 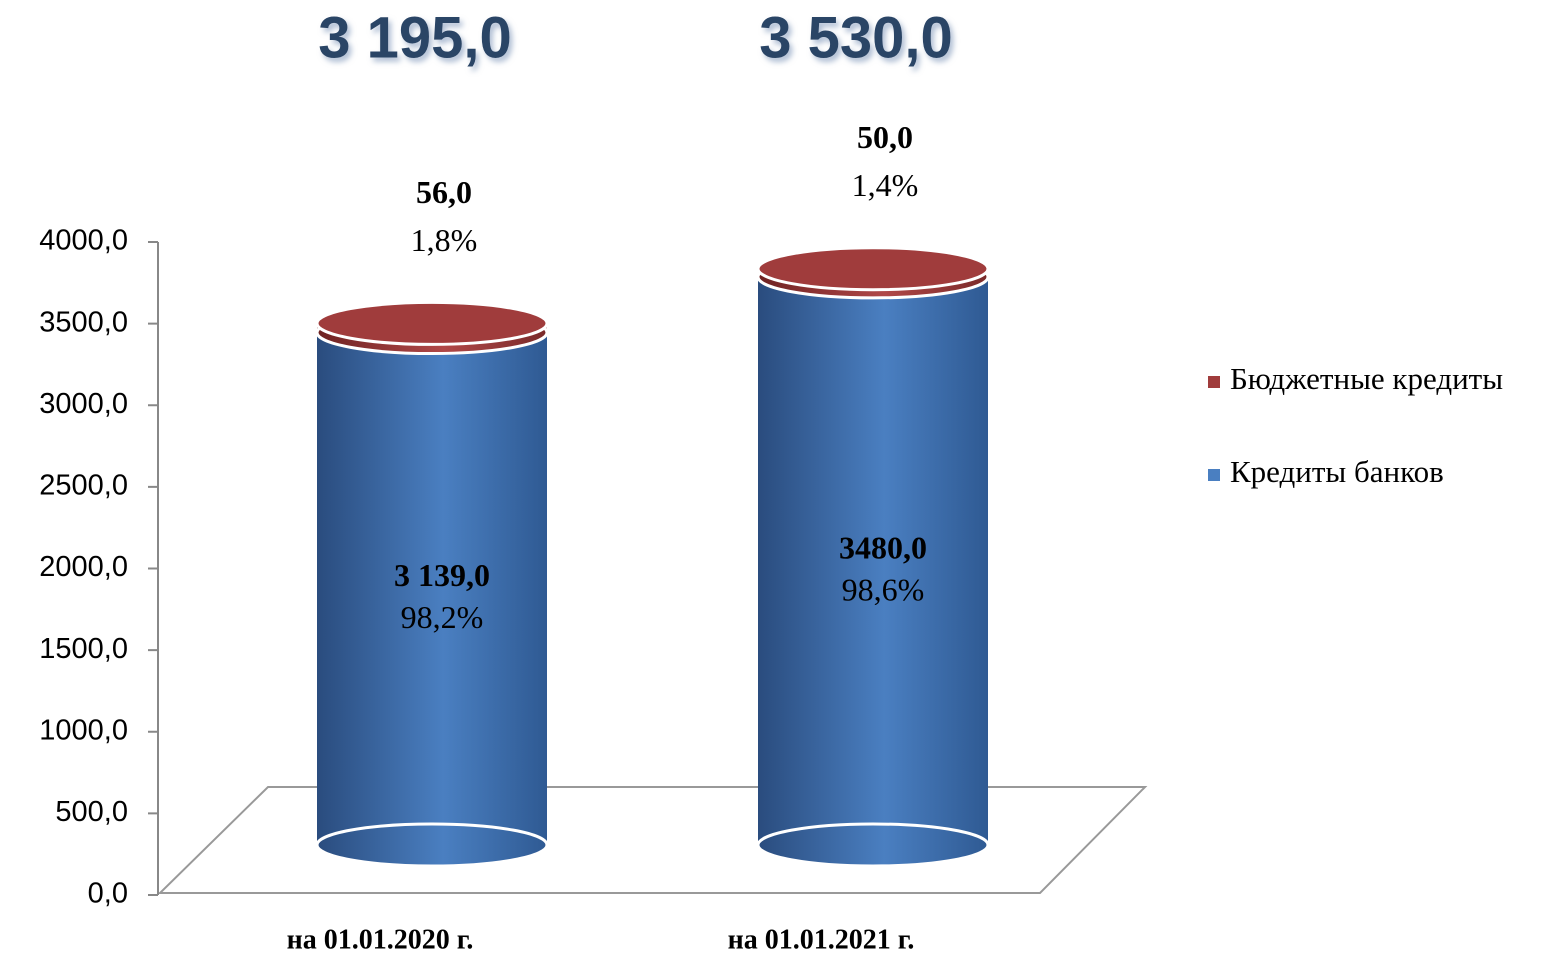 What do you see at coordinates (83, 567) in the screenshot?
I see `y-tick-label: 2000,0` at bounding box center [83, 567].